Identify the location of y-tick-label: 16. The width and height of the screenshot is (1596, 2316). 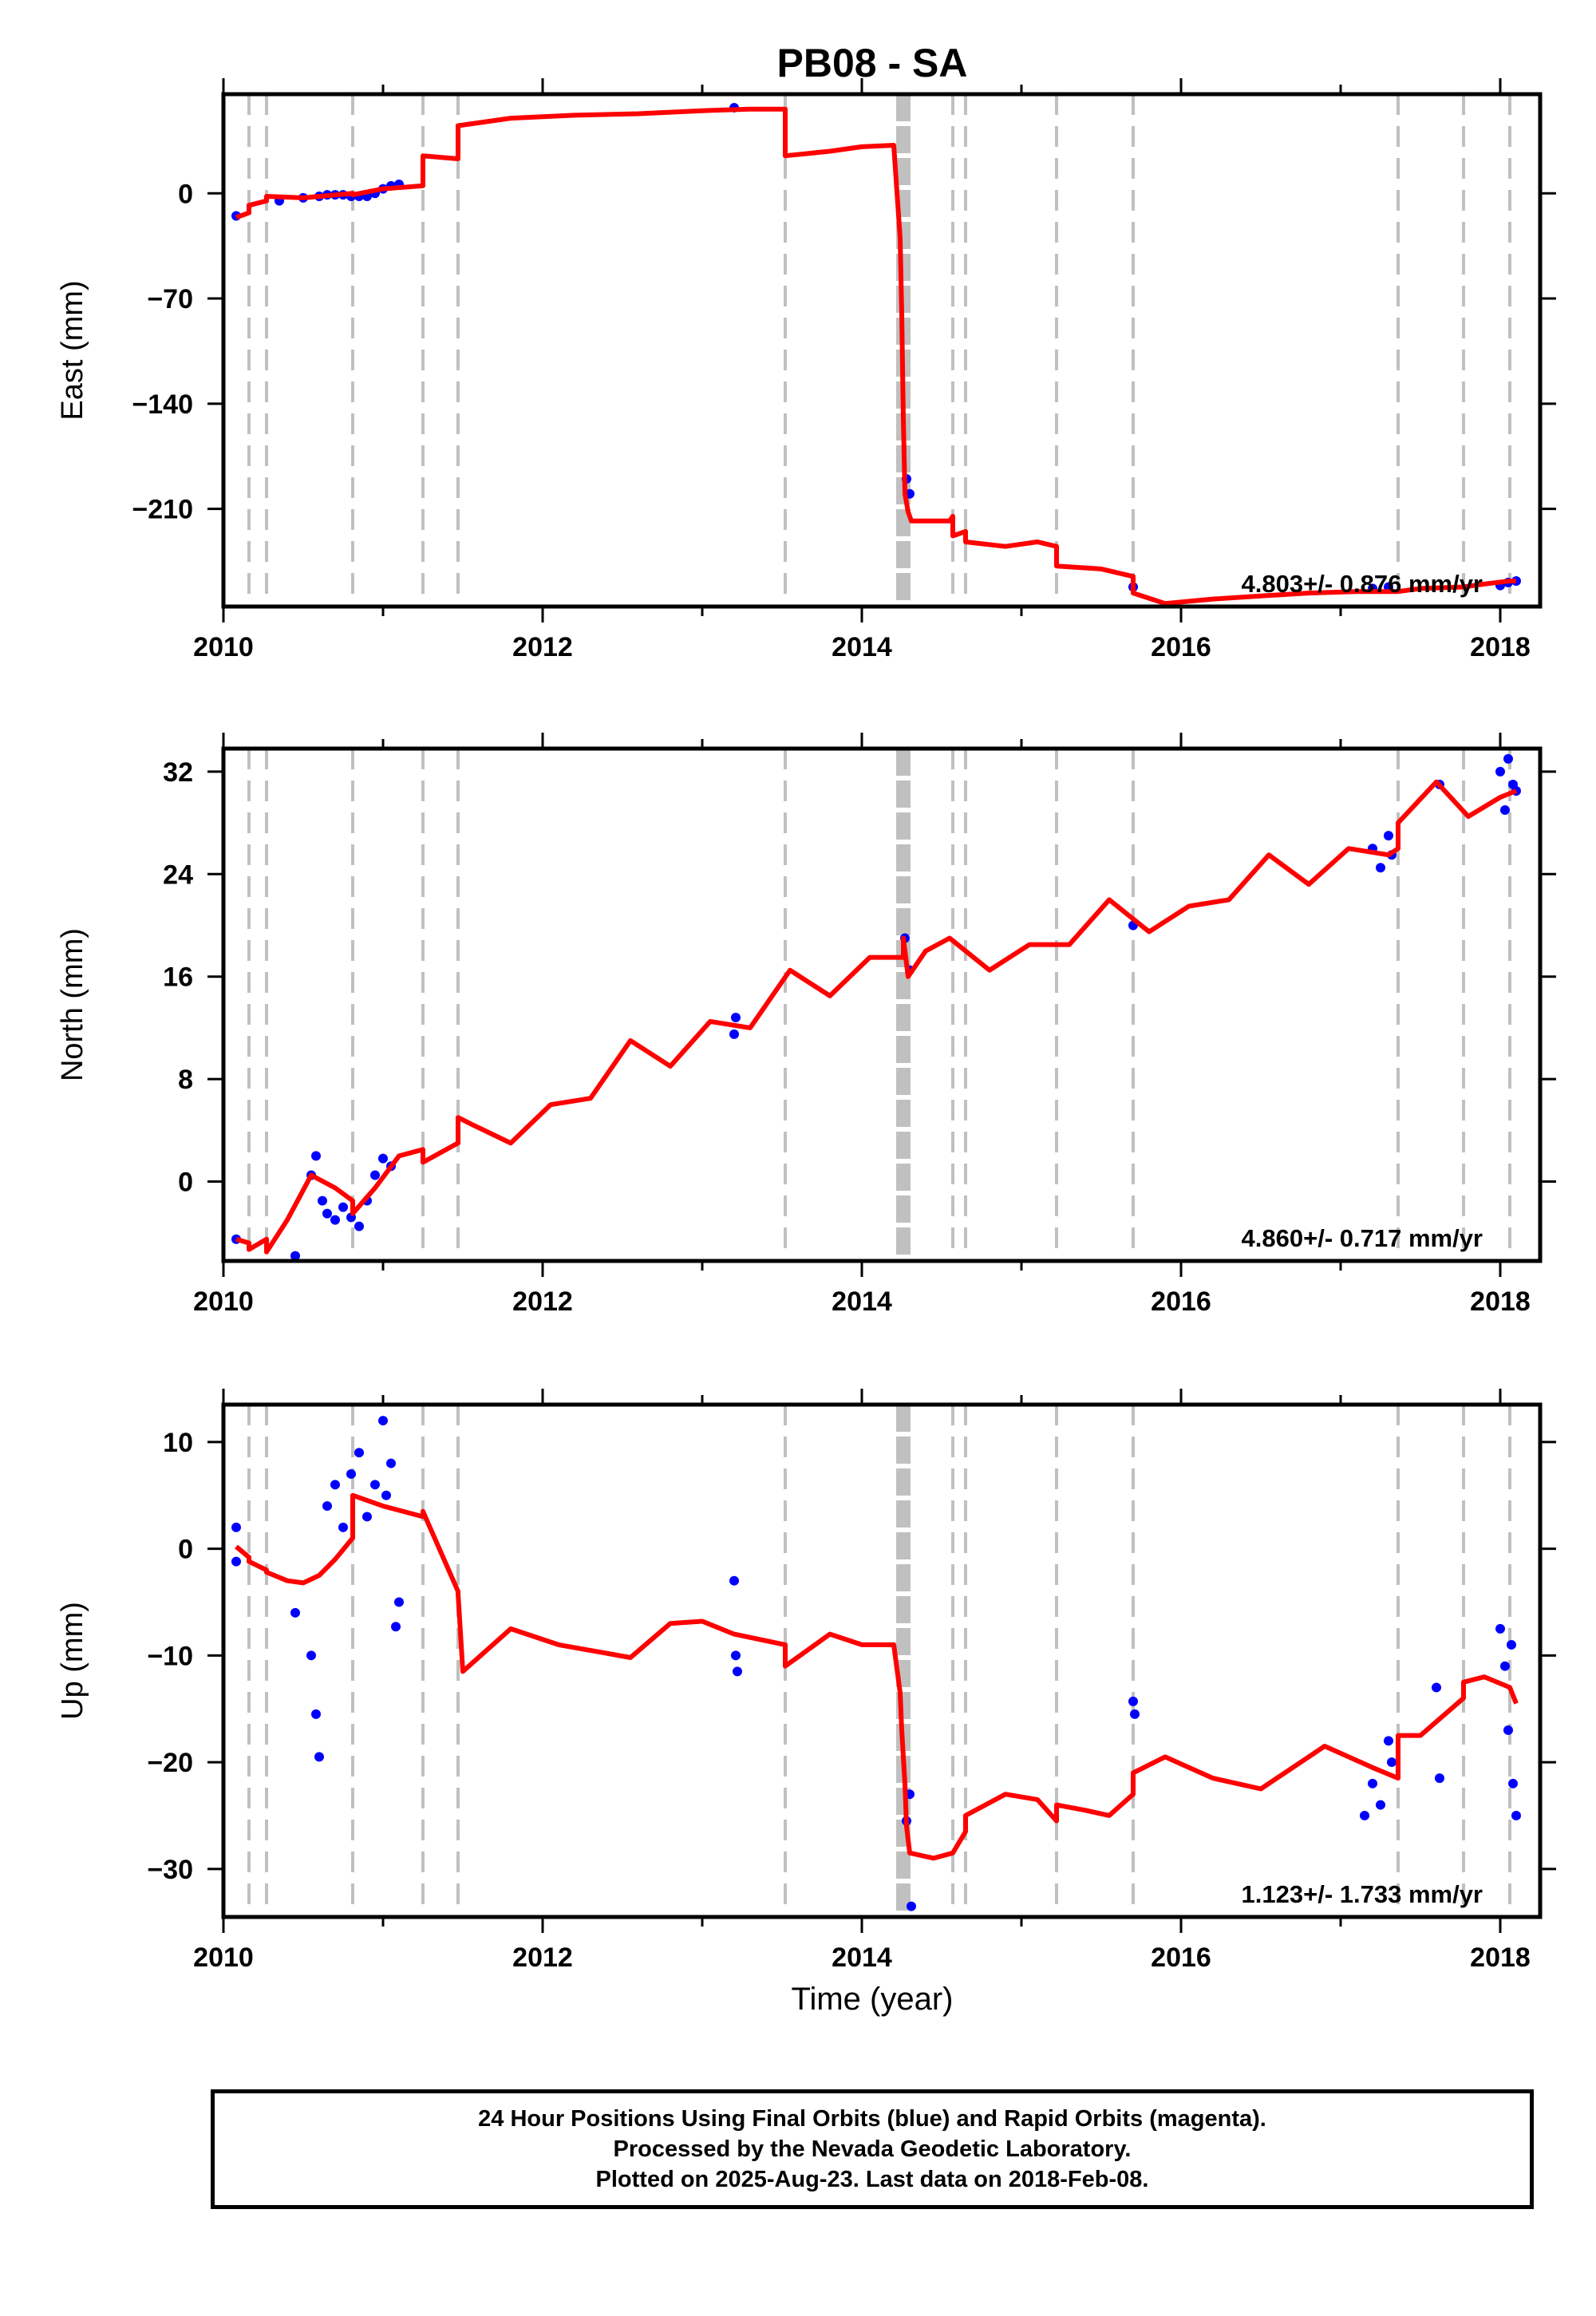
(178, 977).